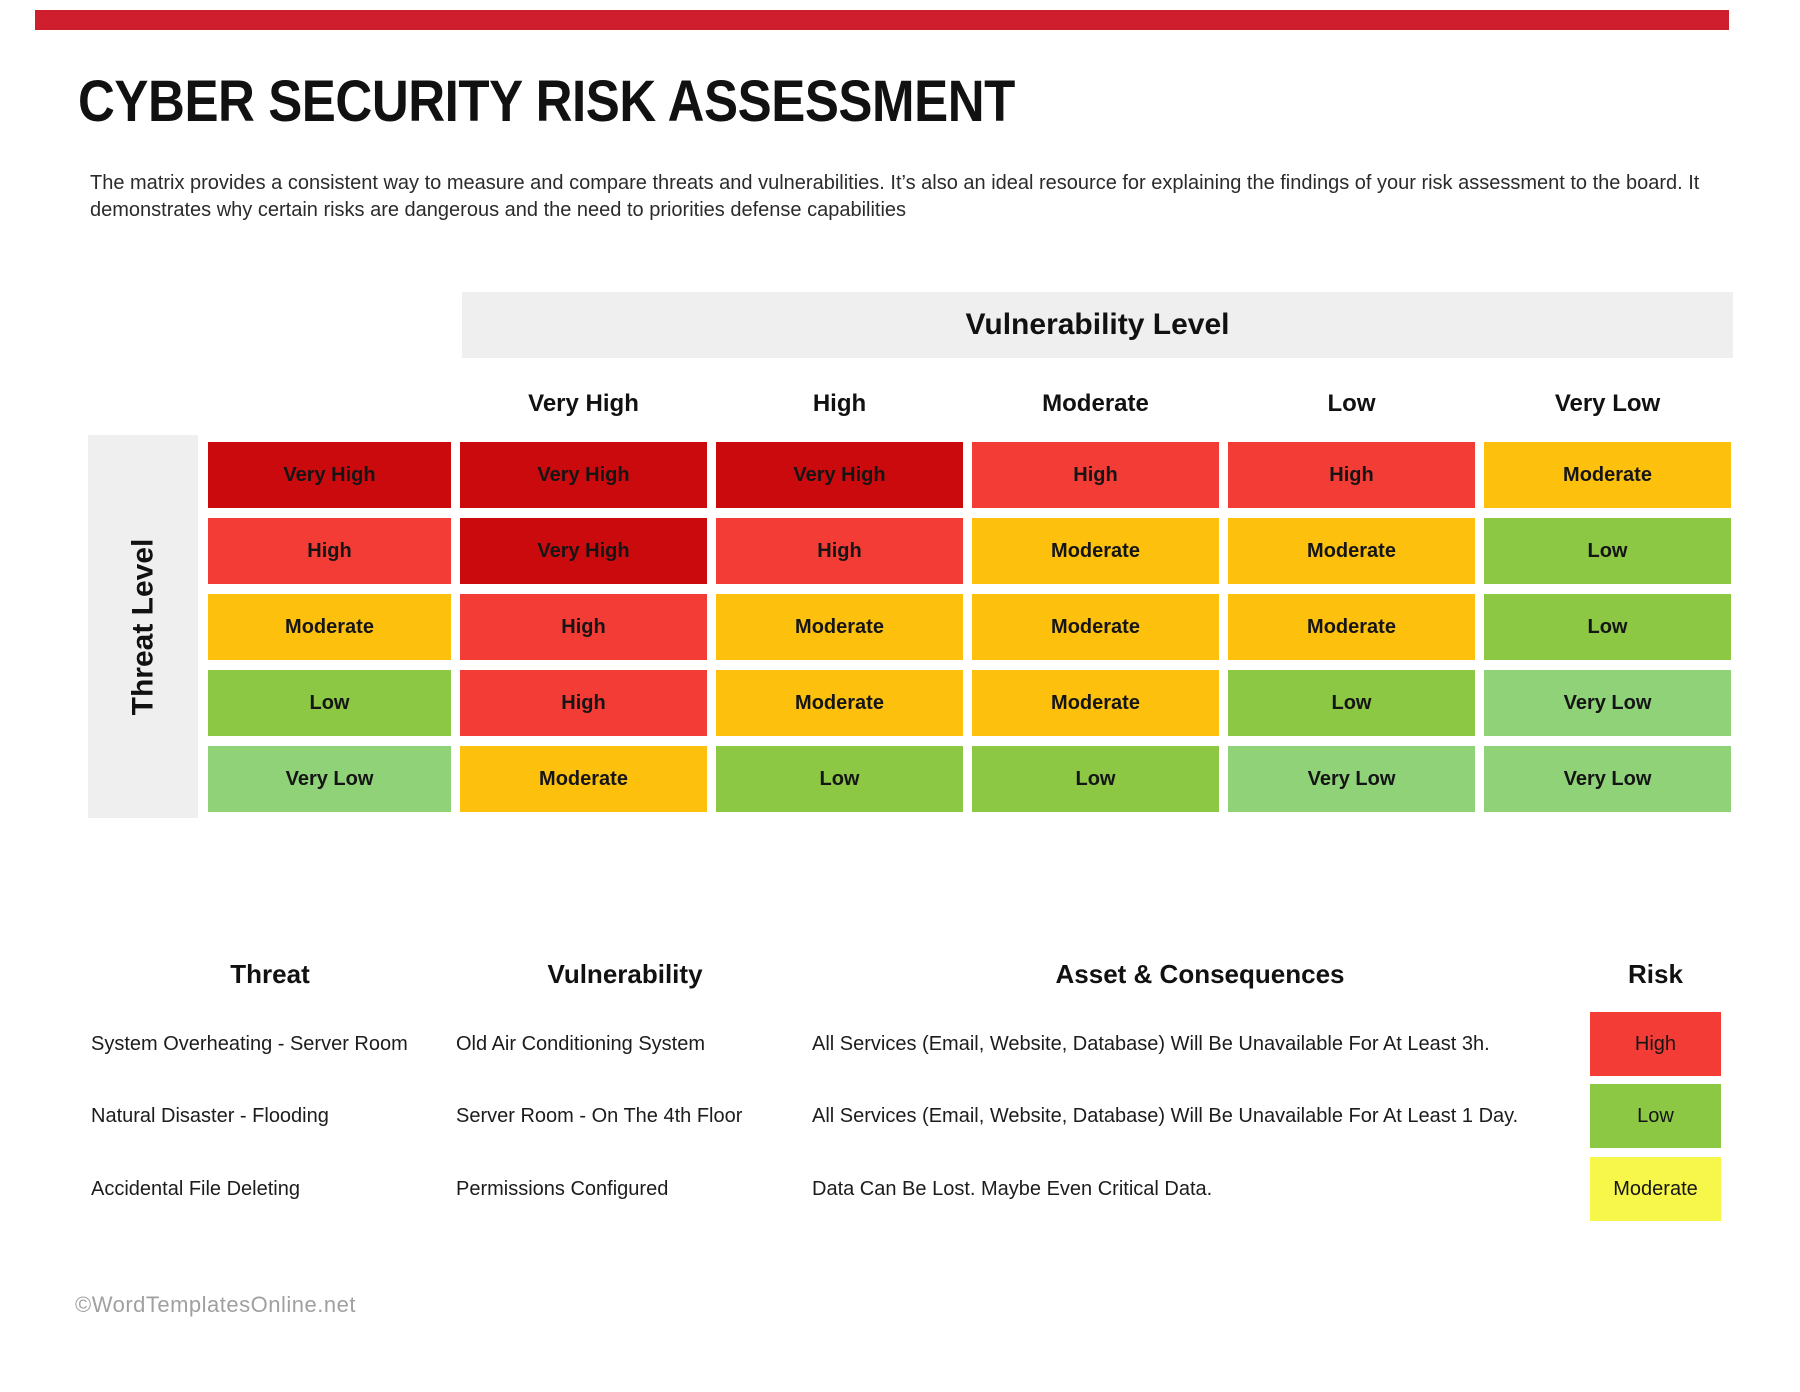 This screenshot has width=1800, height=1392. I want to click on matrix-corner-spacer, so click(329, 404).